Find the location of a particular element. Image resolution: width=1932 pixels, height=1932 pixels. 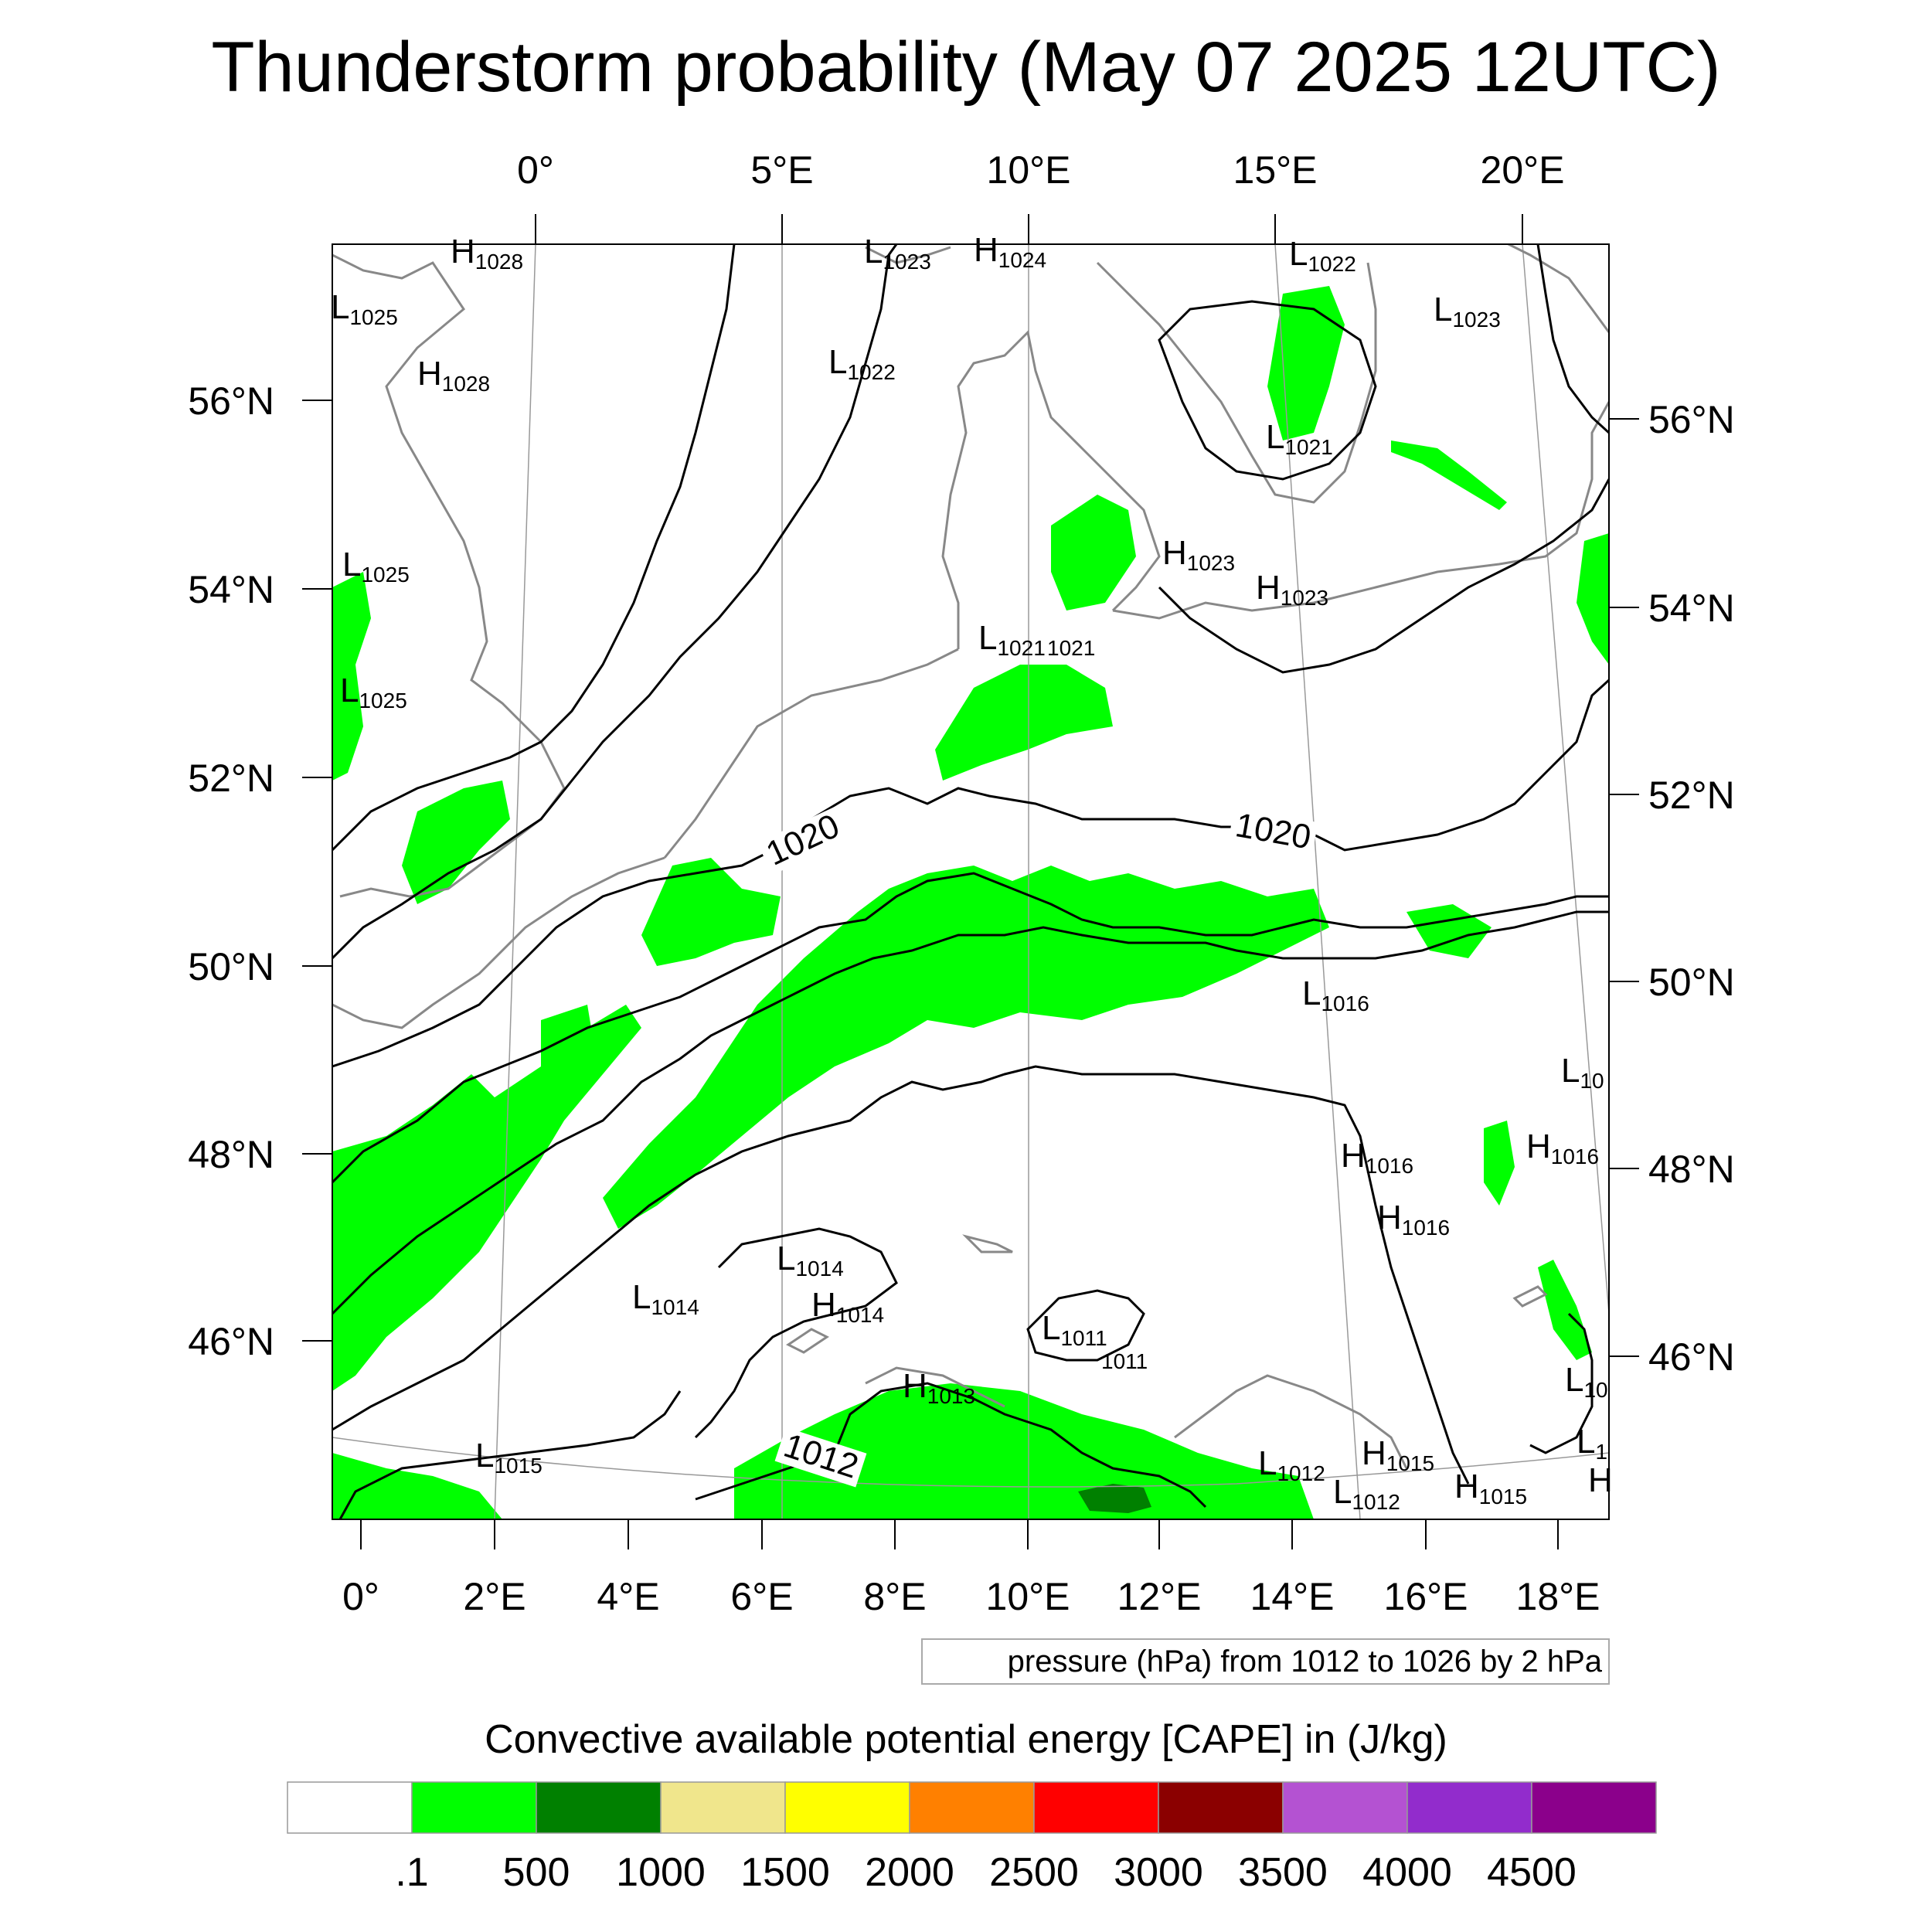

cape-area-central-band is located at coordinates (966, 1048).